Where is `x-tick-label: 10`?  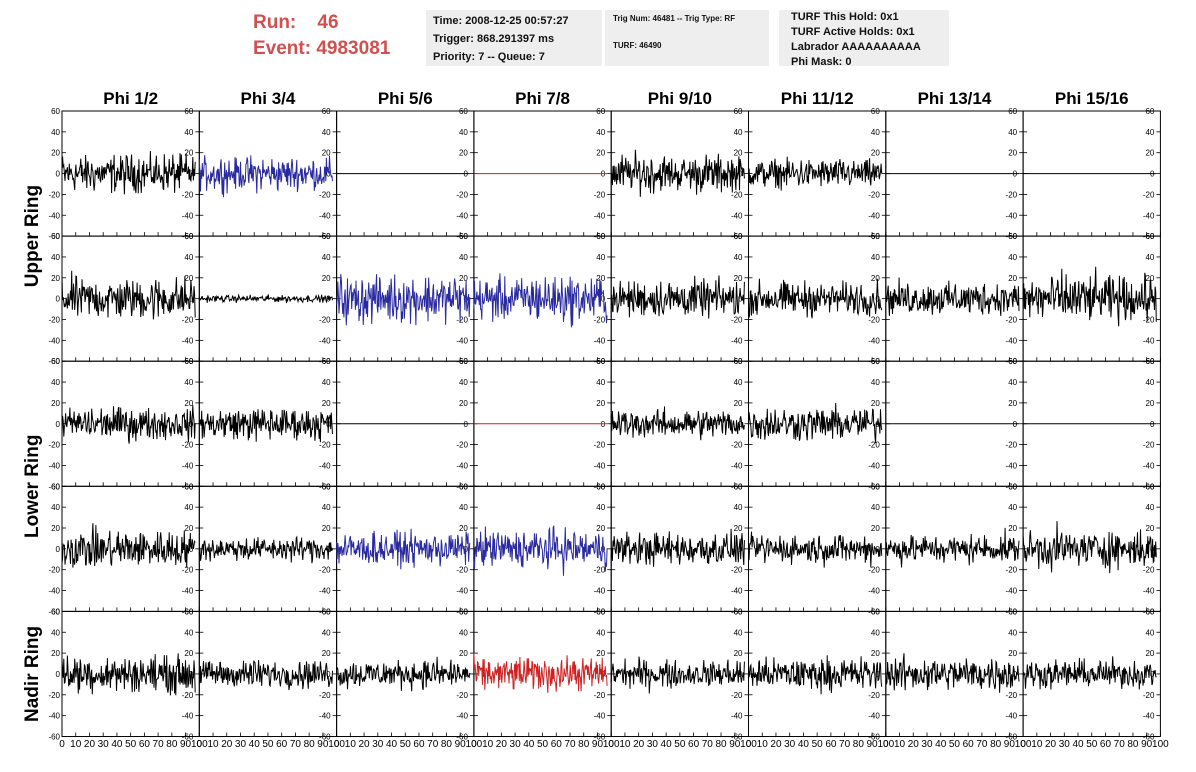
x-tick-label: 10 is located at coordinates (488, 744).